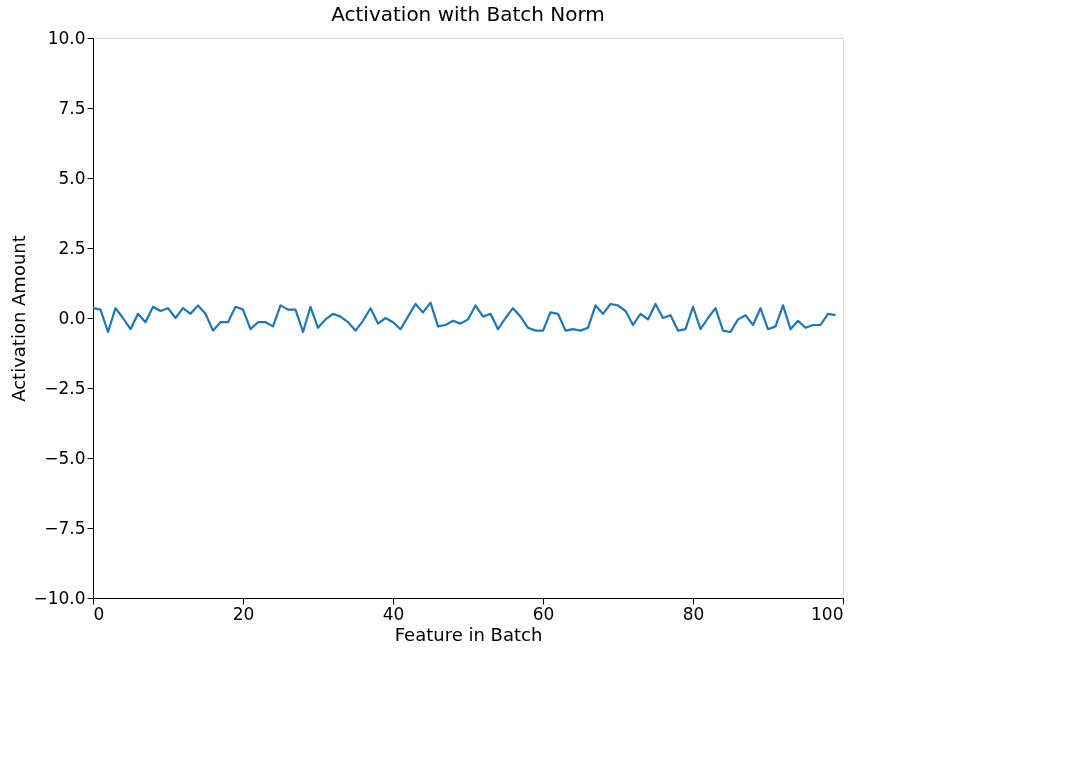 Image resolution: width=1066 pixels, height=770 pixels. What do you see at coordinates (19, 318) in the screenshot?
I see `y-axis-title: Activation Amount` at bounding box center [19, 318].